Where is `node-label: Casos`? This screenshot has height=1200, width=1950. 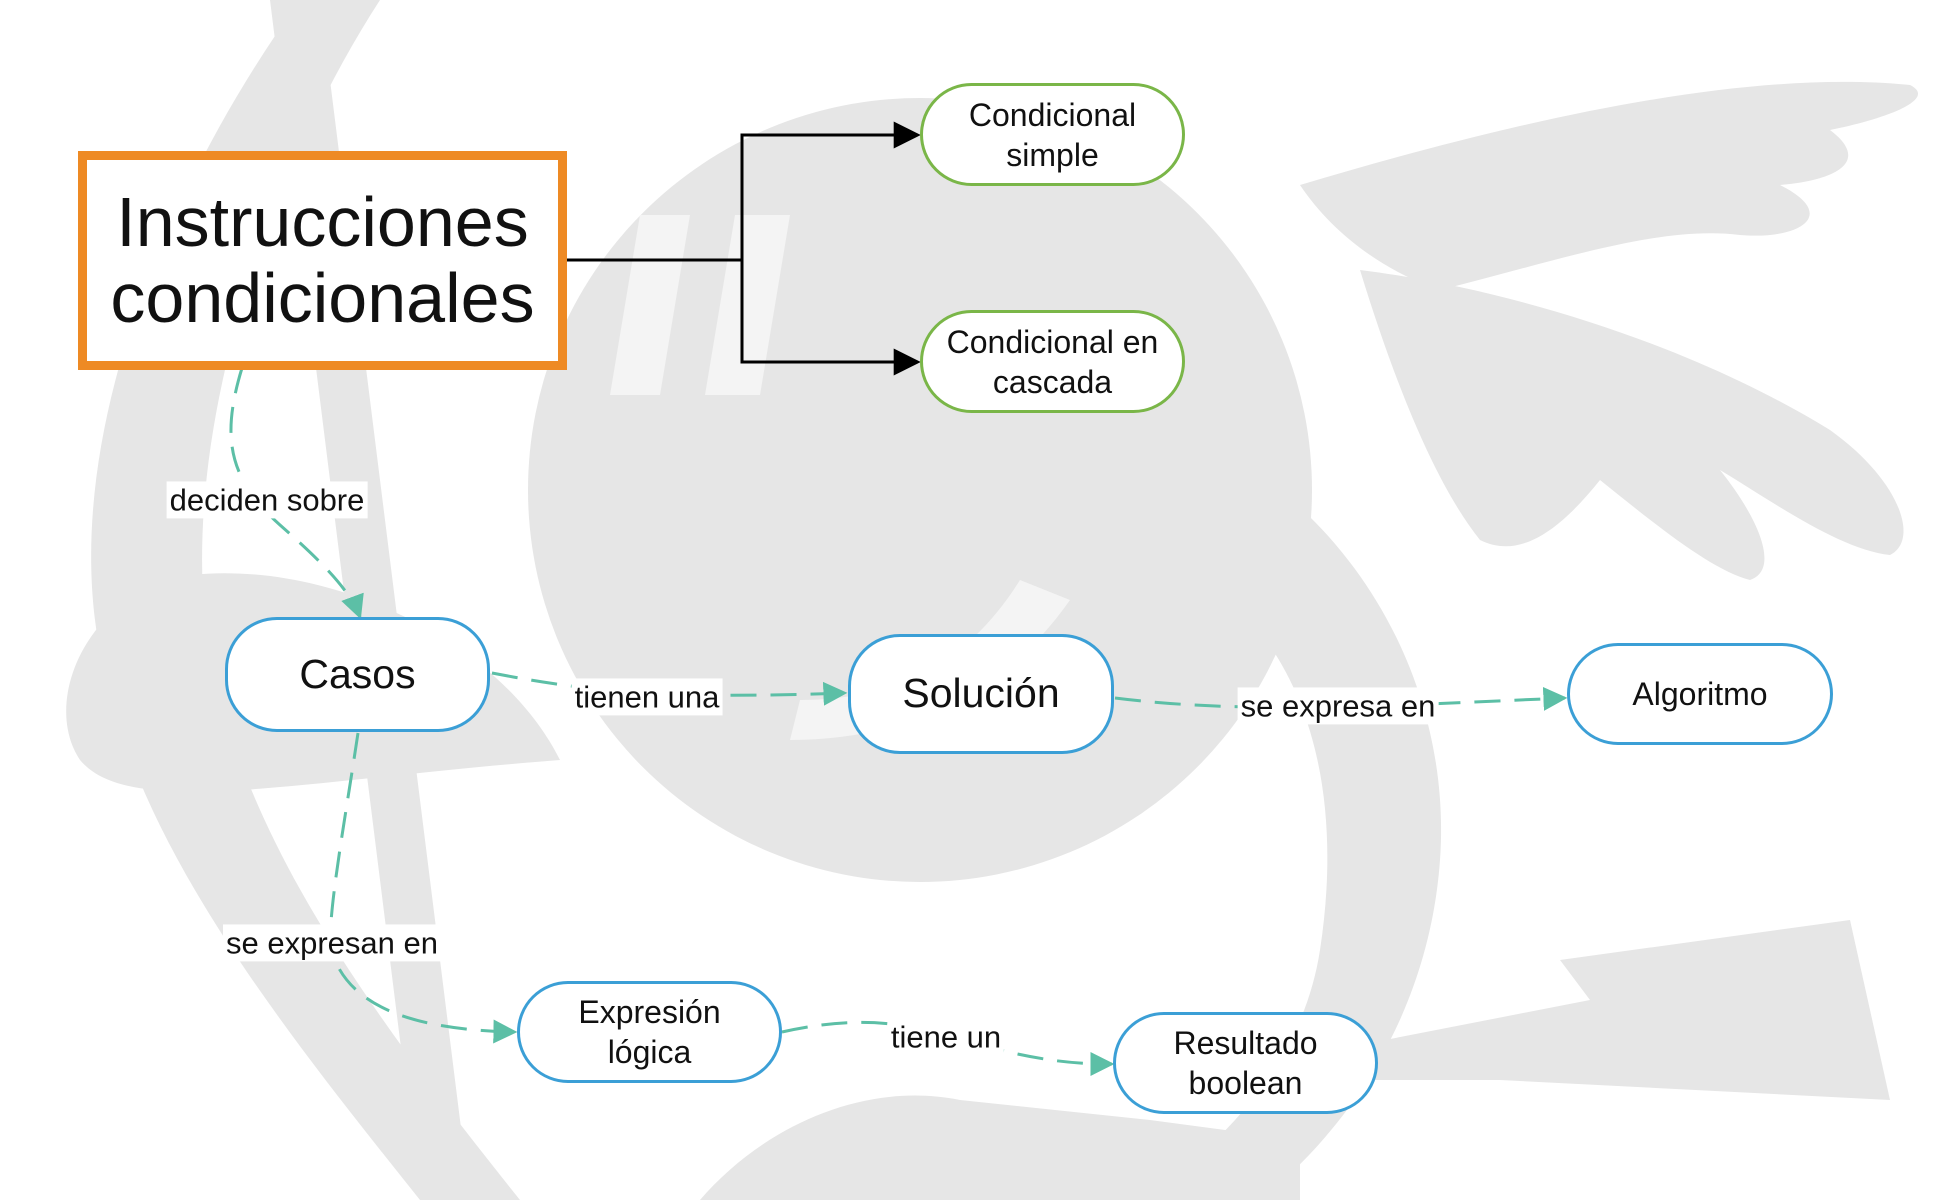
node-label: Casos is located at coordinates (357, 673).